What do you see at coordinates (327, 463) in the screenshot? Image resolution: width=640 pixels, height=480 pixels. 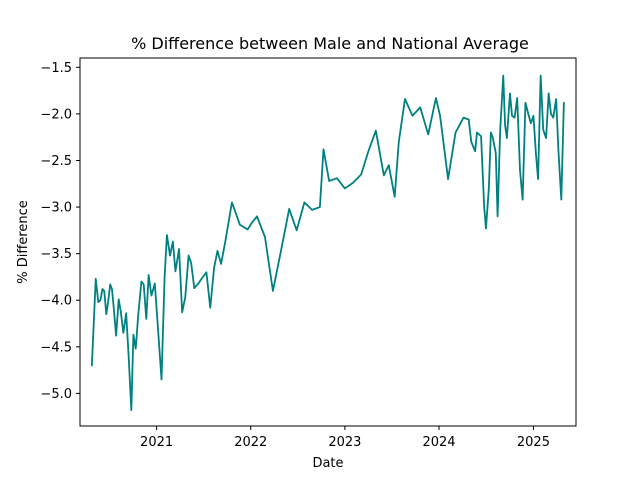 I see `x-axis-label: Date` at bounding box center [327, 463].